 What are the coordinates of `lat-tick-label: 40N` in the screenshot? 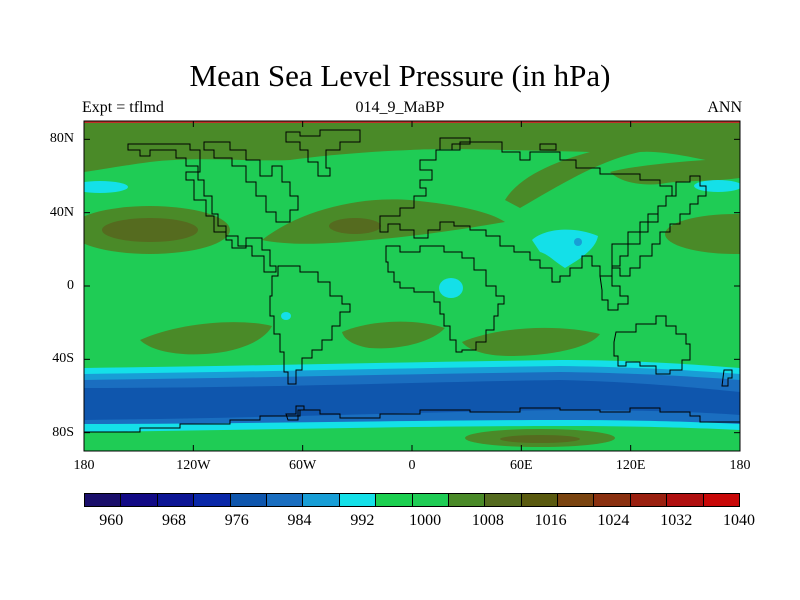 It's located at (61, 212).